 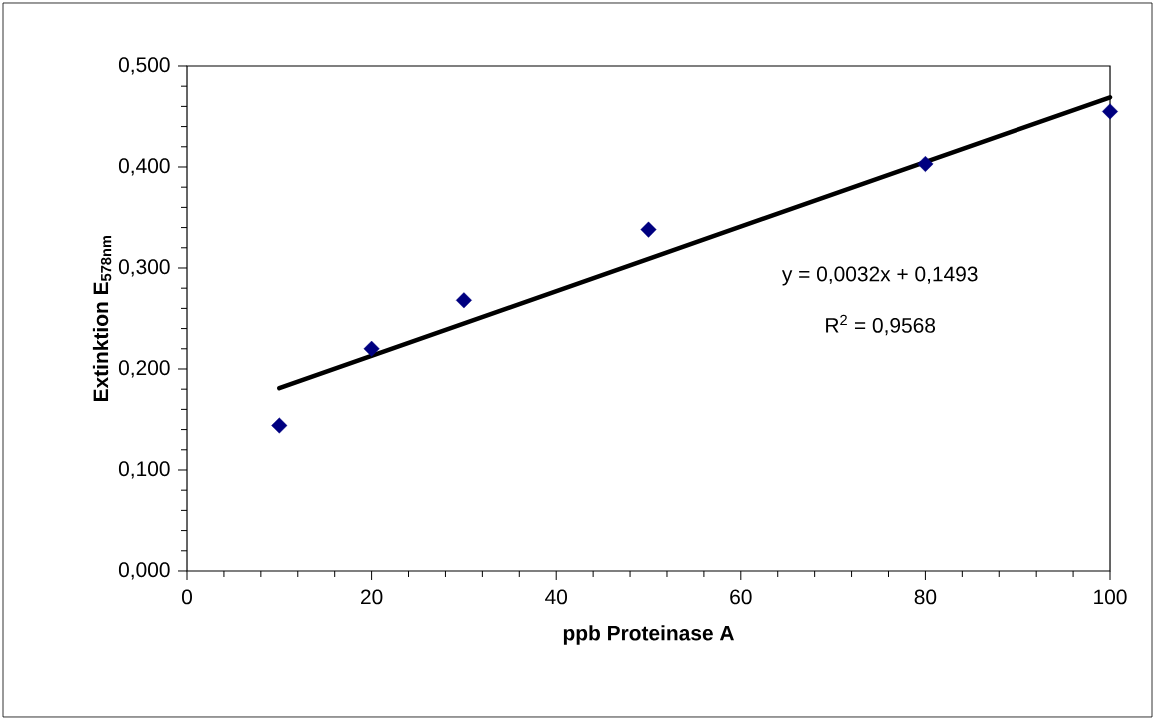 What do you see at coordinates (648, 635) in the screenshot?
I see `x-axis-title: ppb Proteinase A` at bounding box center [648, 635].